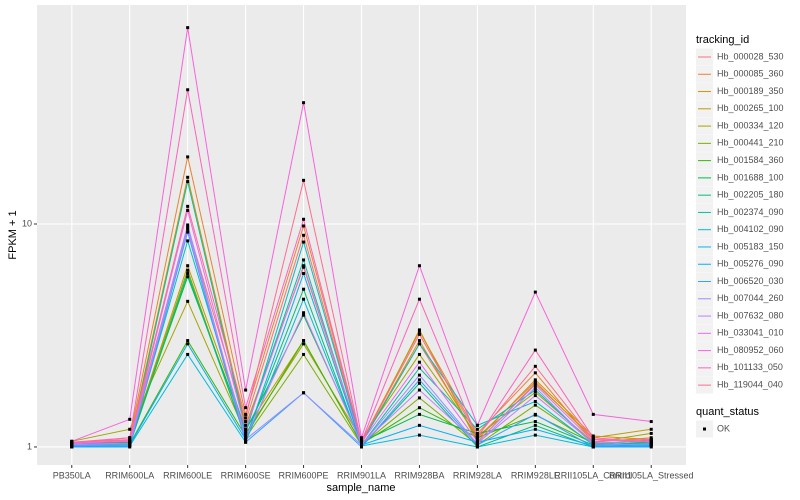 The height and width of the screenshot is (500, 800). What do you see at coordinates (750, 212) in the screenshot?
I see `legend-label: Hb_002374_090` at bounding box center [750, 212].